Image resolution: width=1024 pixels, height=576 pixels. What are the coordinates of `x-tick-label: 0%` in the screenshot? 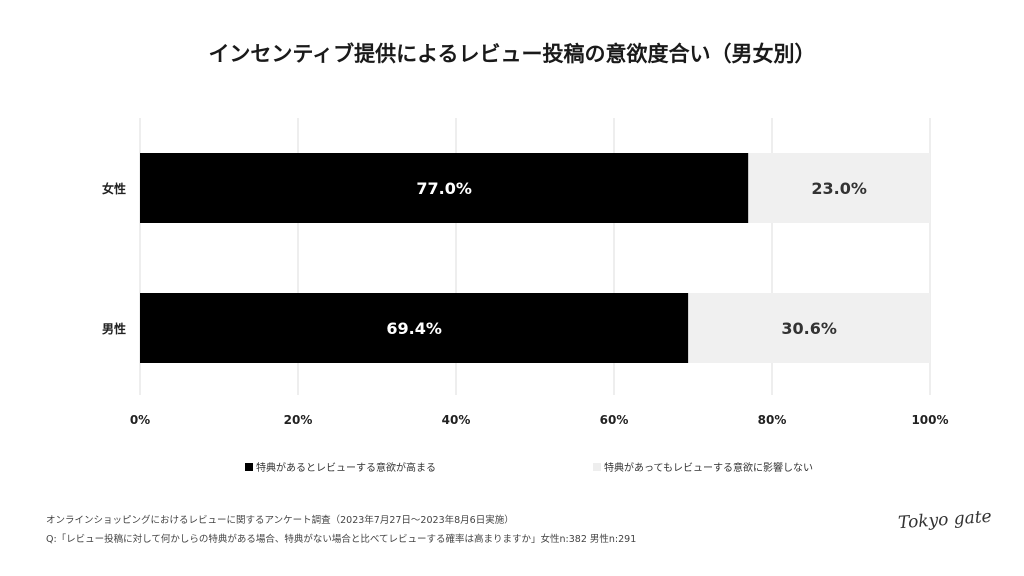 It's located at (140, 420).